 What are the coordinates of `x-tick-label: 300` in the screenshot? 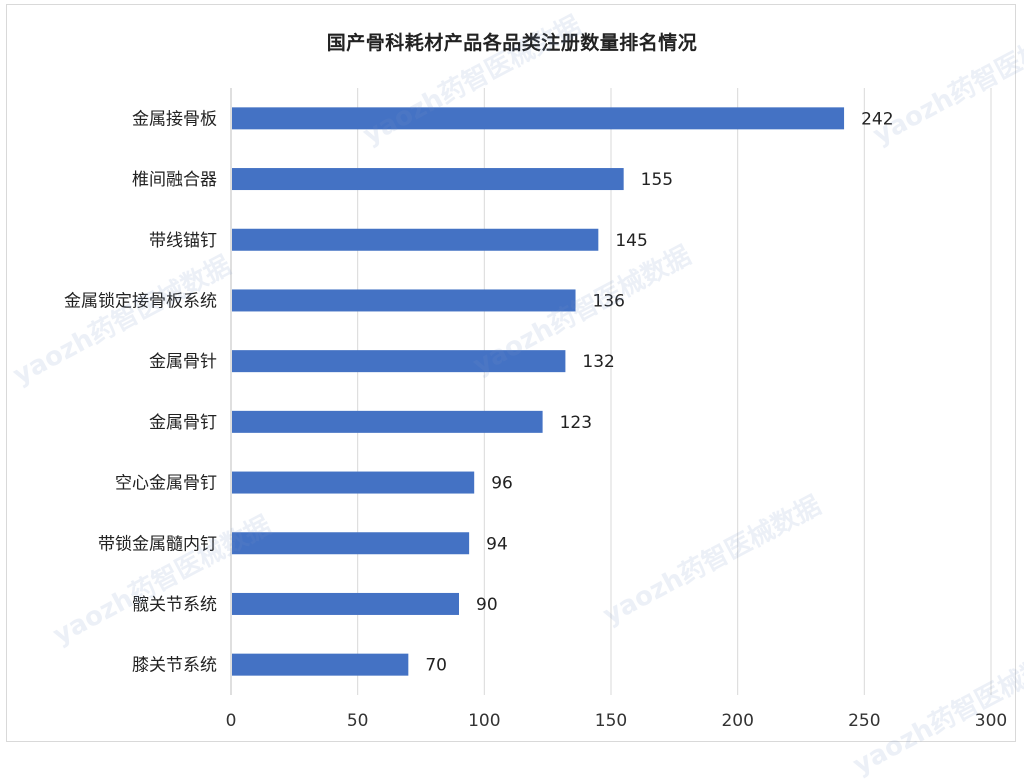 It's located at (991, 721).